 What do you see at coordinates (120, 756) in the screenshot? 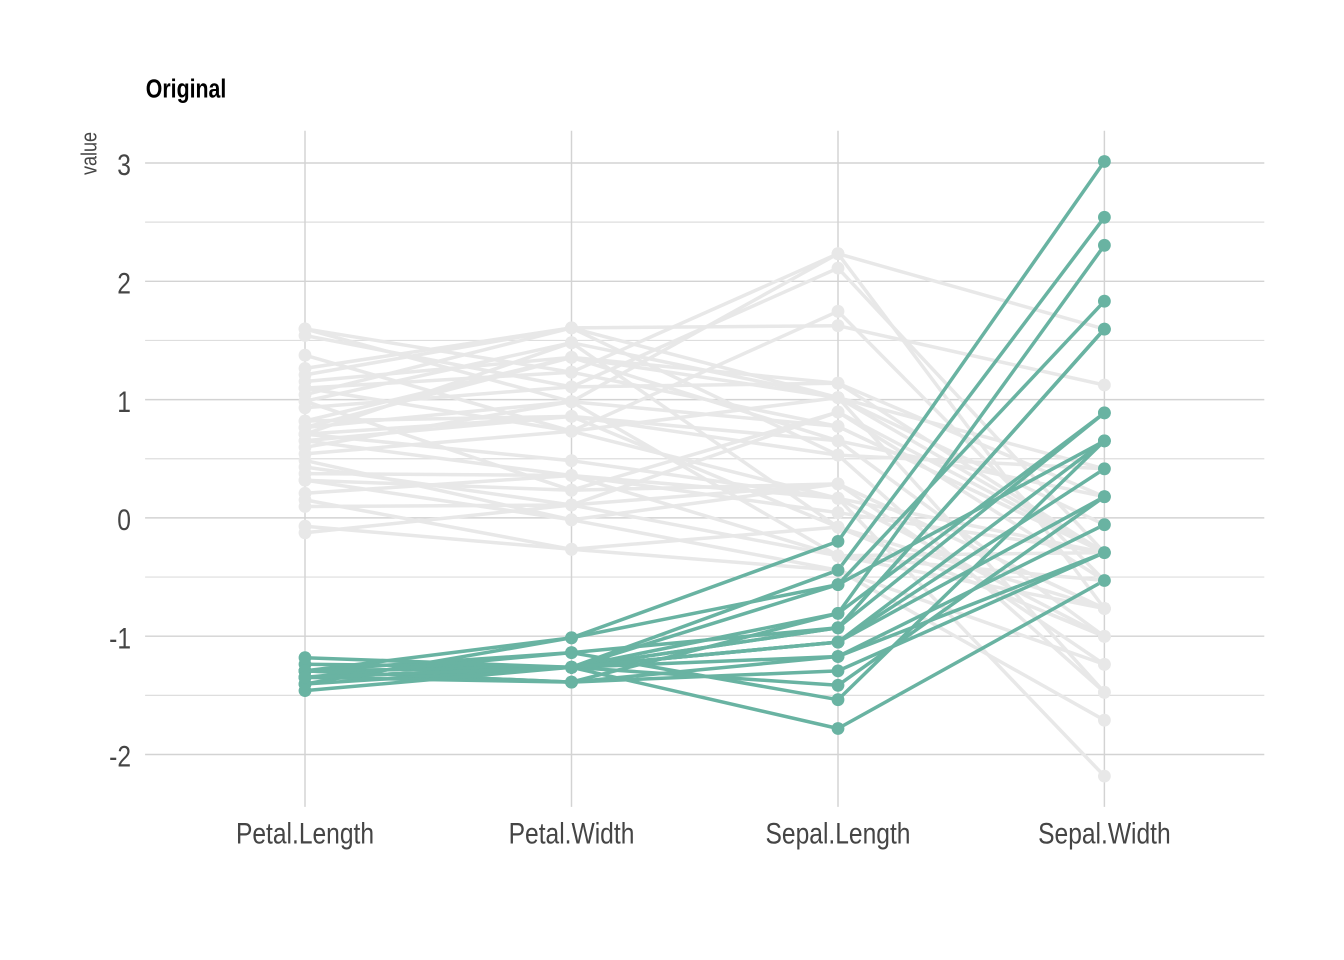
I see `svg-text: -2` at bounding box center [120, 756].